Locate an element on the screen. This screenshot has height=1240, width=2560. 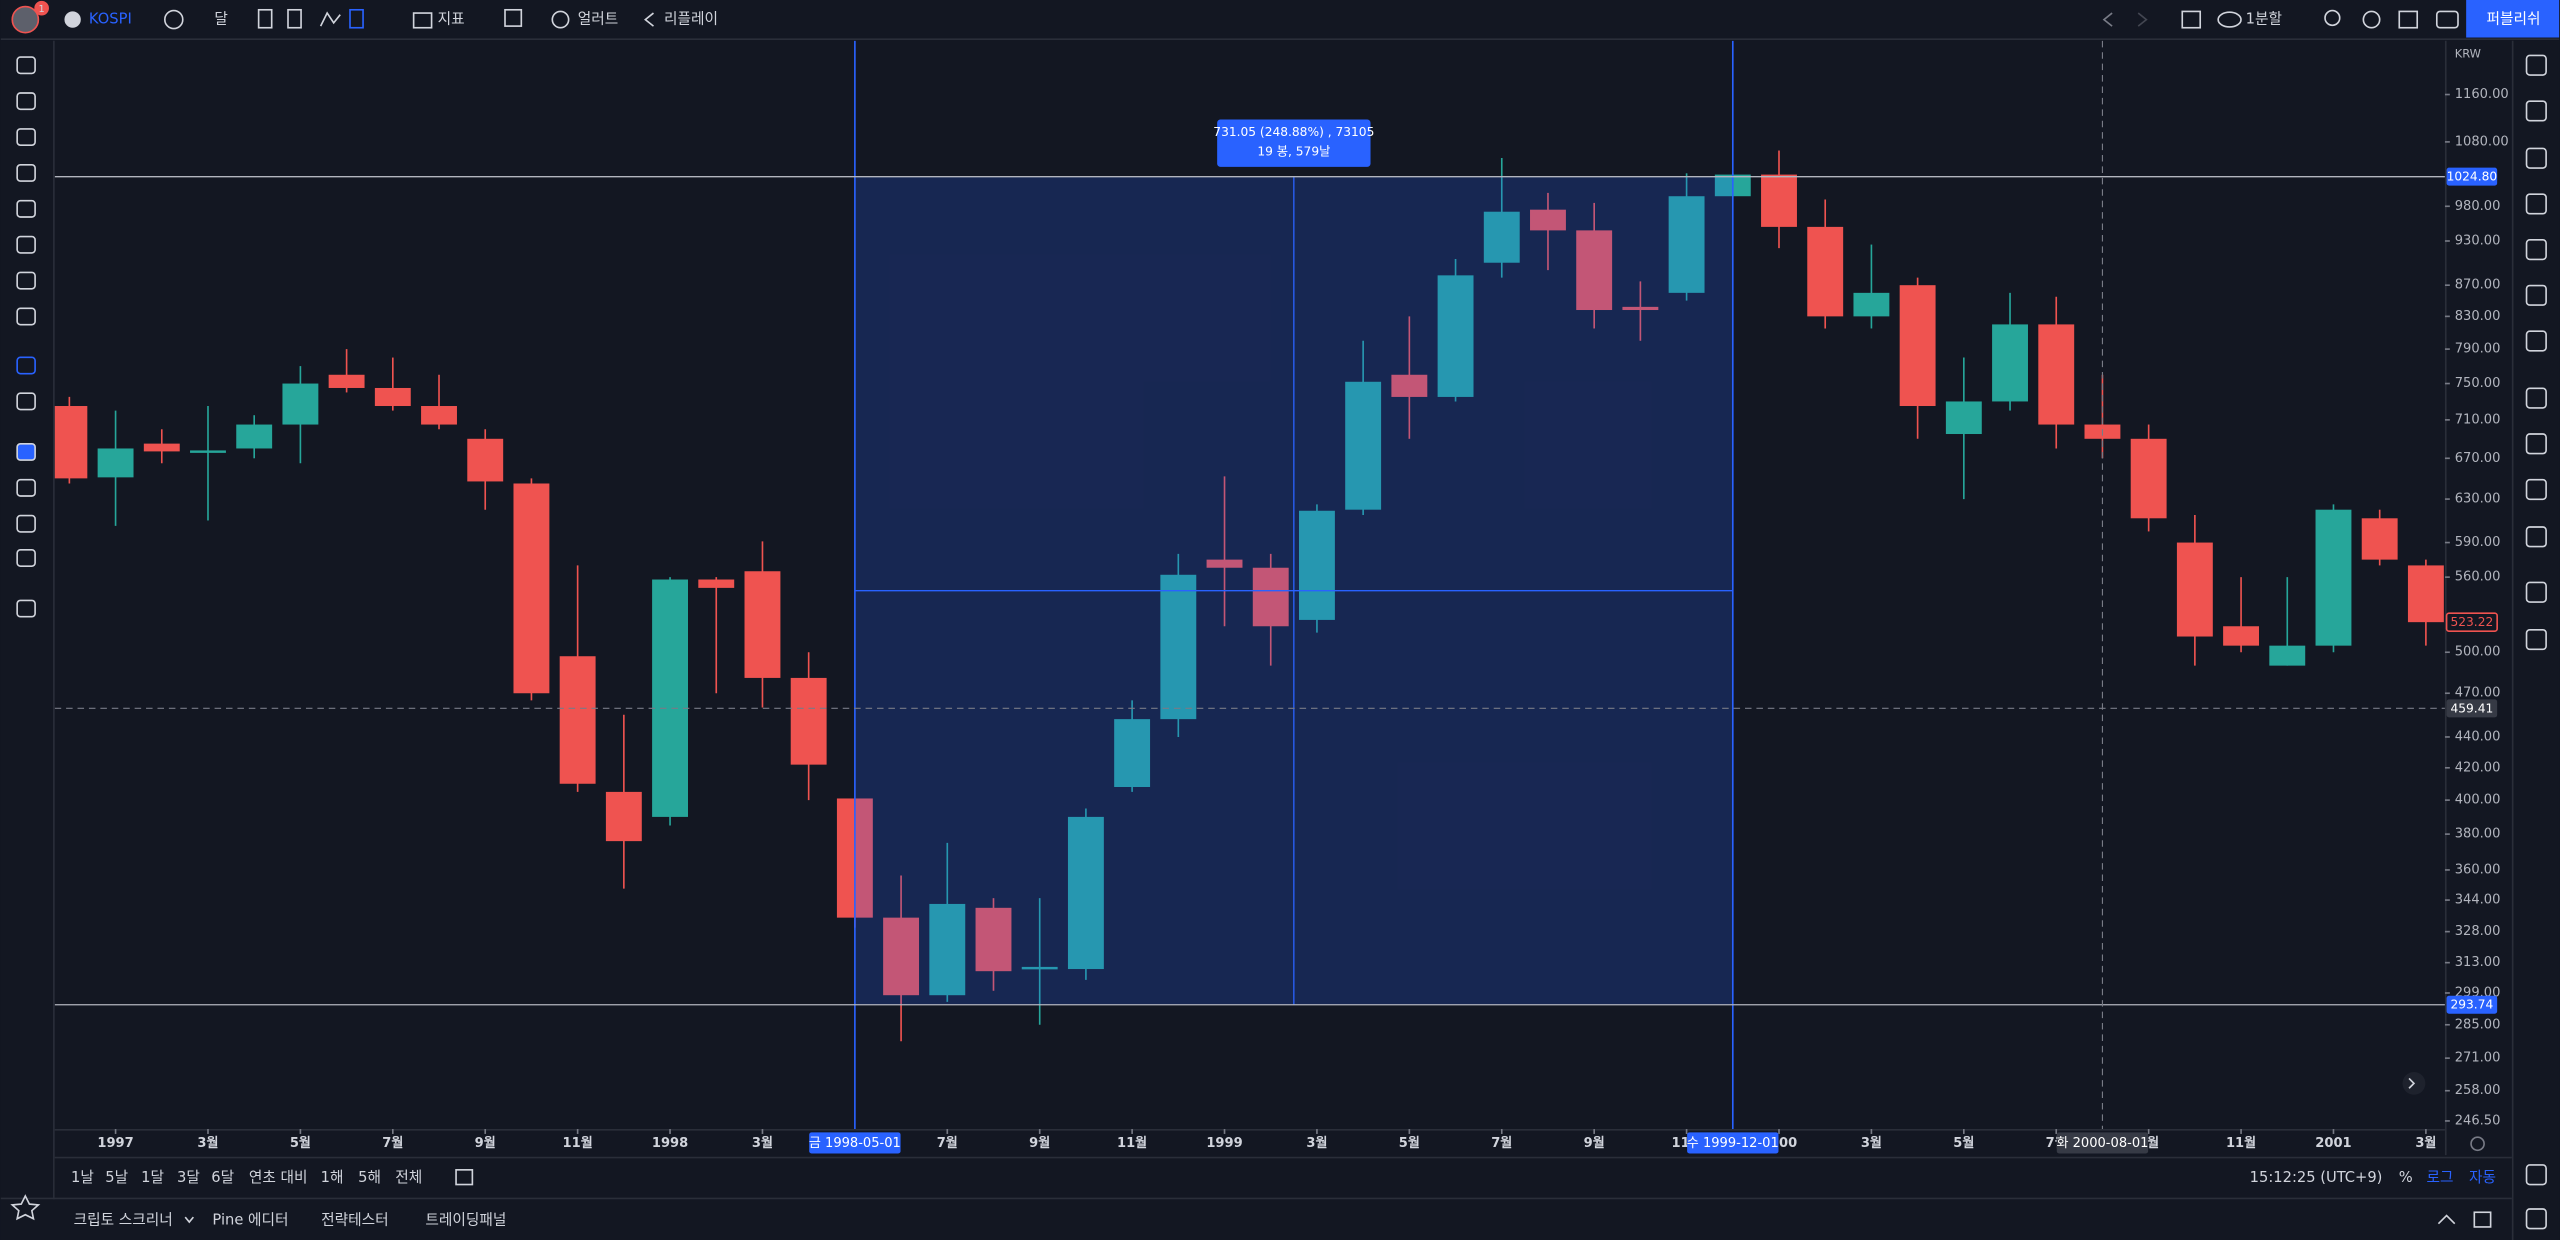
timeframe: 연초 대비 is located at coordinates (278, 1177).